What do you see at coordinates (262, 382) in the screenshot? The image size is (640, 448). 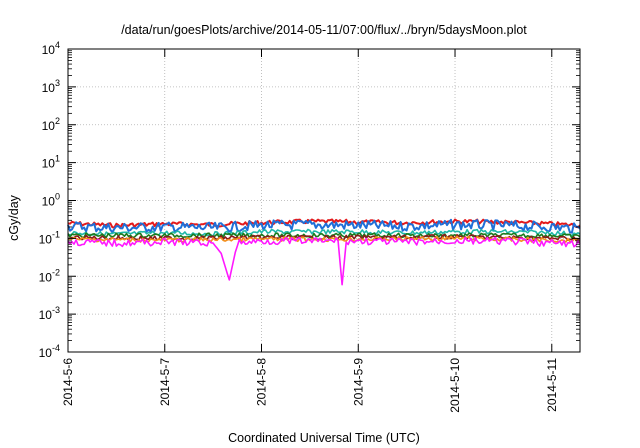 I see `x-tick-label: 2014-5-8` at bounding box center [262, 382].